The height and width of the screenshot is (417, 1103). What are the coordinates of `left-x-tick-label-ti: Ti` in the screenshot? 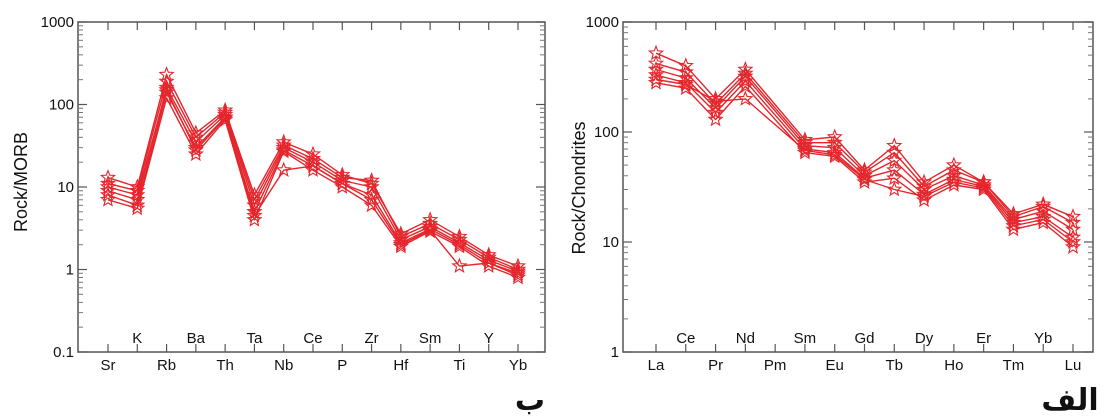 It's located at (459, 365).